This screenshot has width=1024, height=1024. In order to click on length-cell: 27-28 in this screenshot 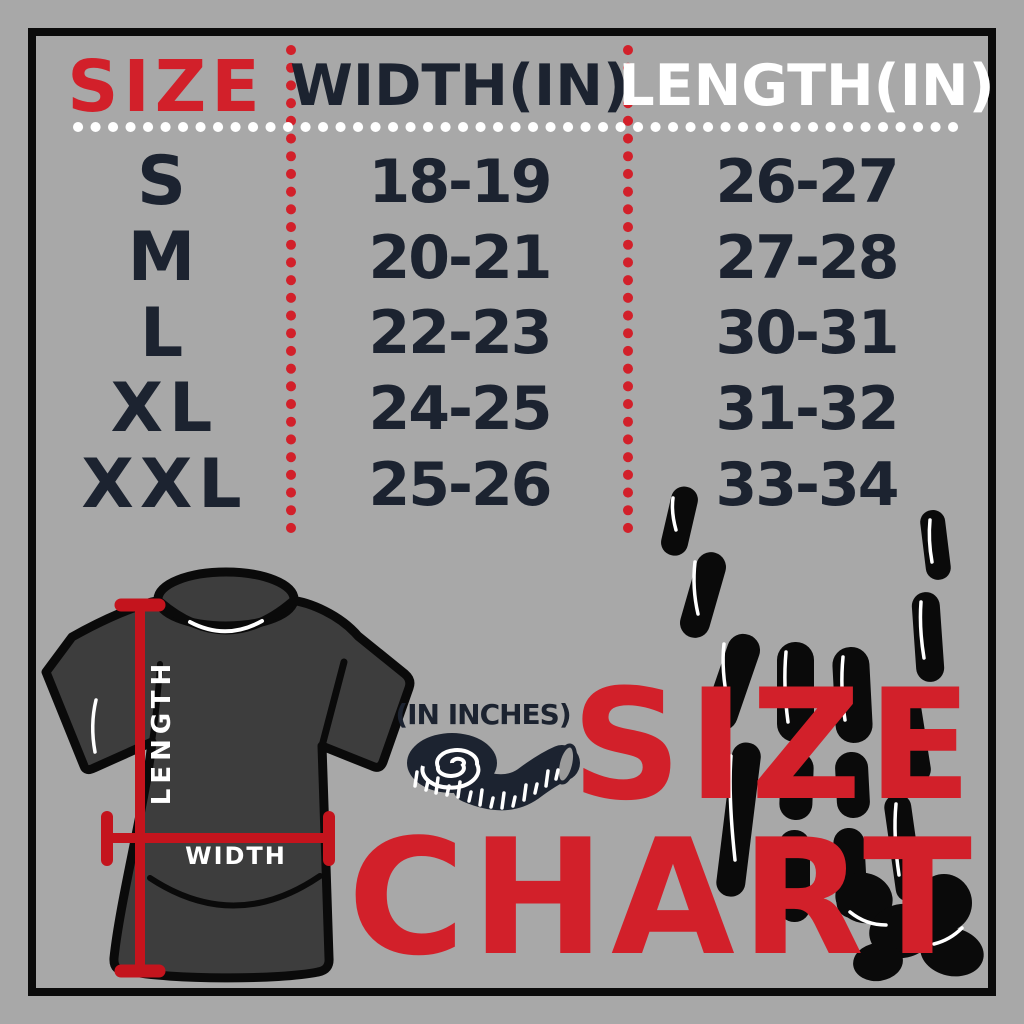, I will do `click(807, 257)`.